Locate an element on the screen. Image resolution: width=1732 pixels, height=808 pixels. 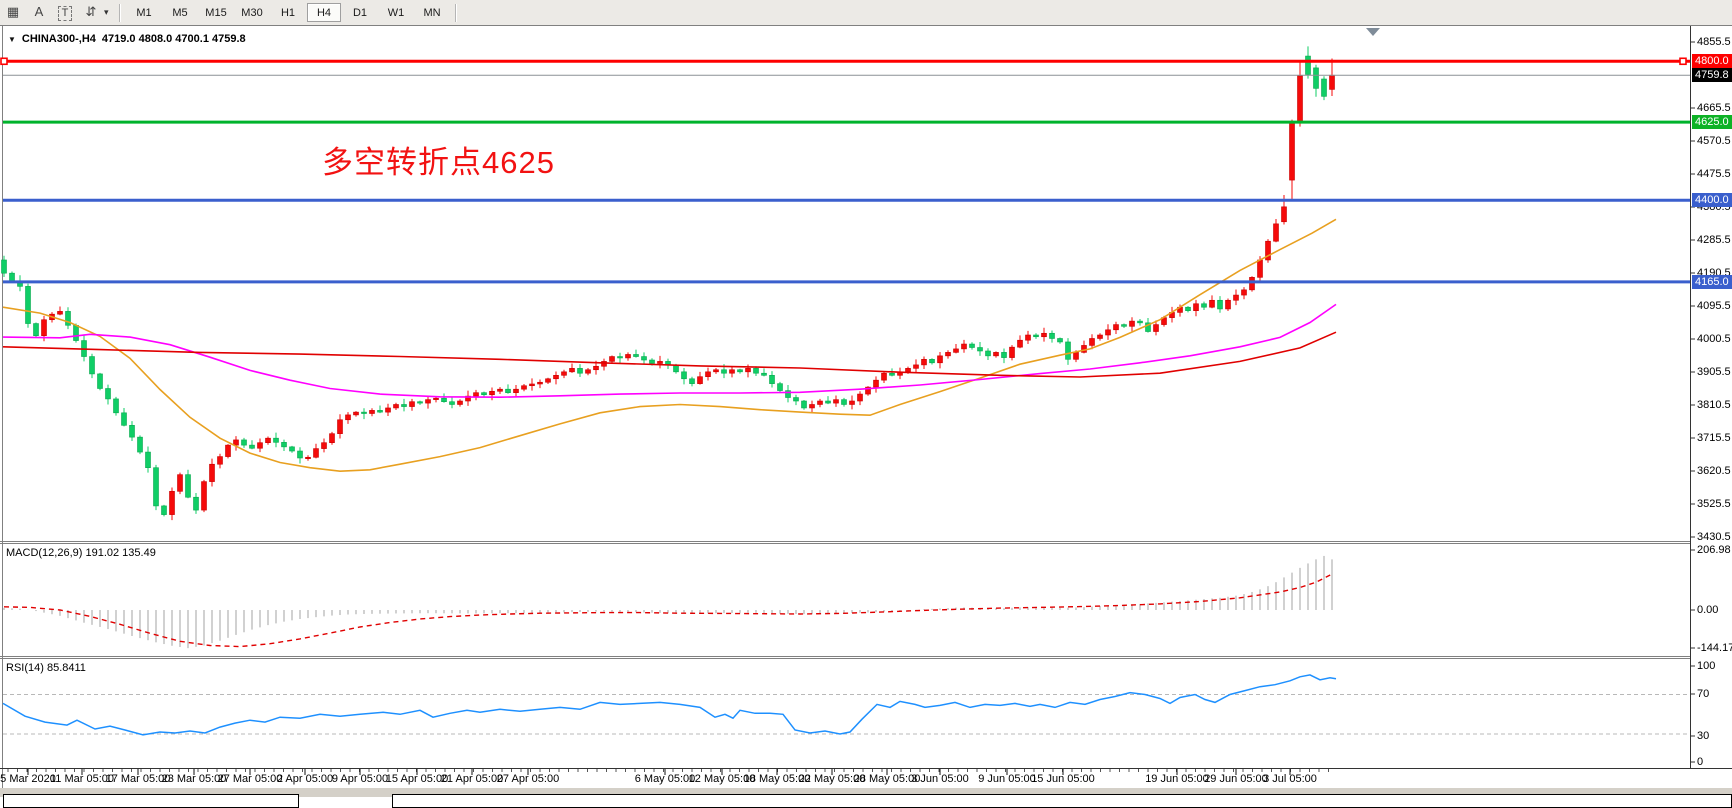
date-label: 2 Apr 05:00 is located at coordinates (305, 779).